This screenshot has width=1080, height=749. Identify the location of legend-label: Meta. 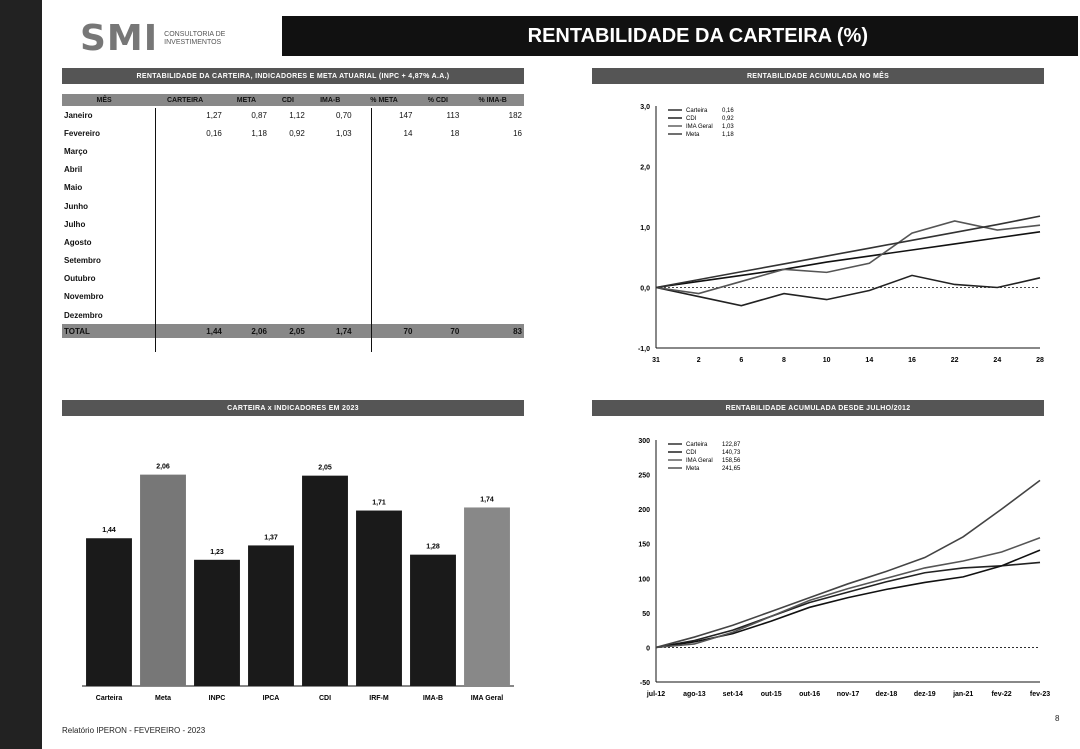
(693, 135).